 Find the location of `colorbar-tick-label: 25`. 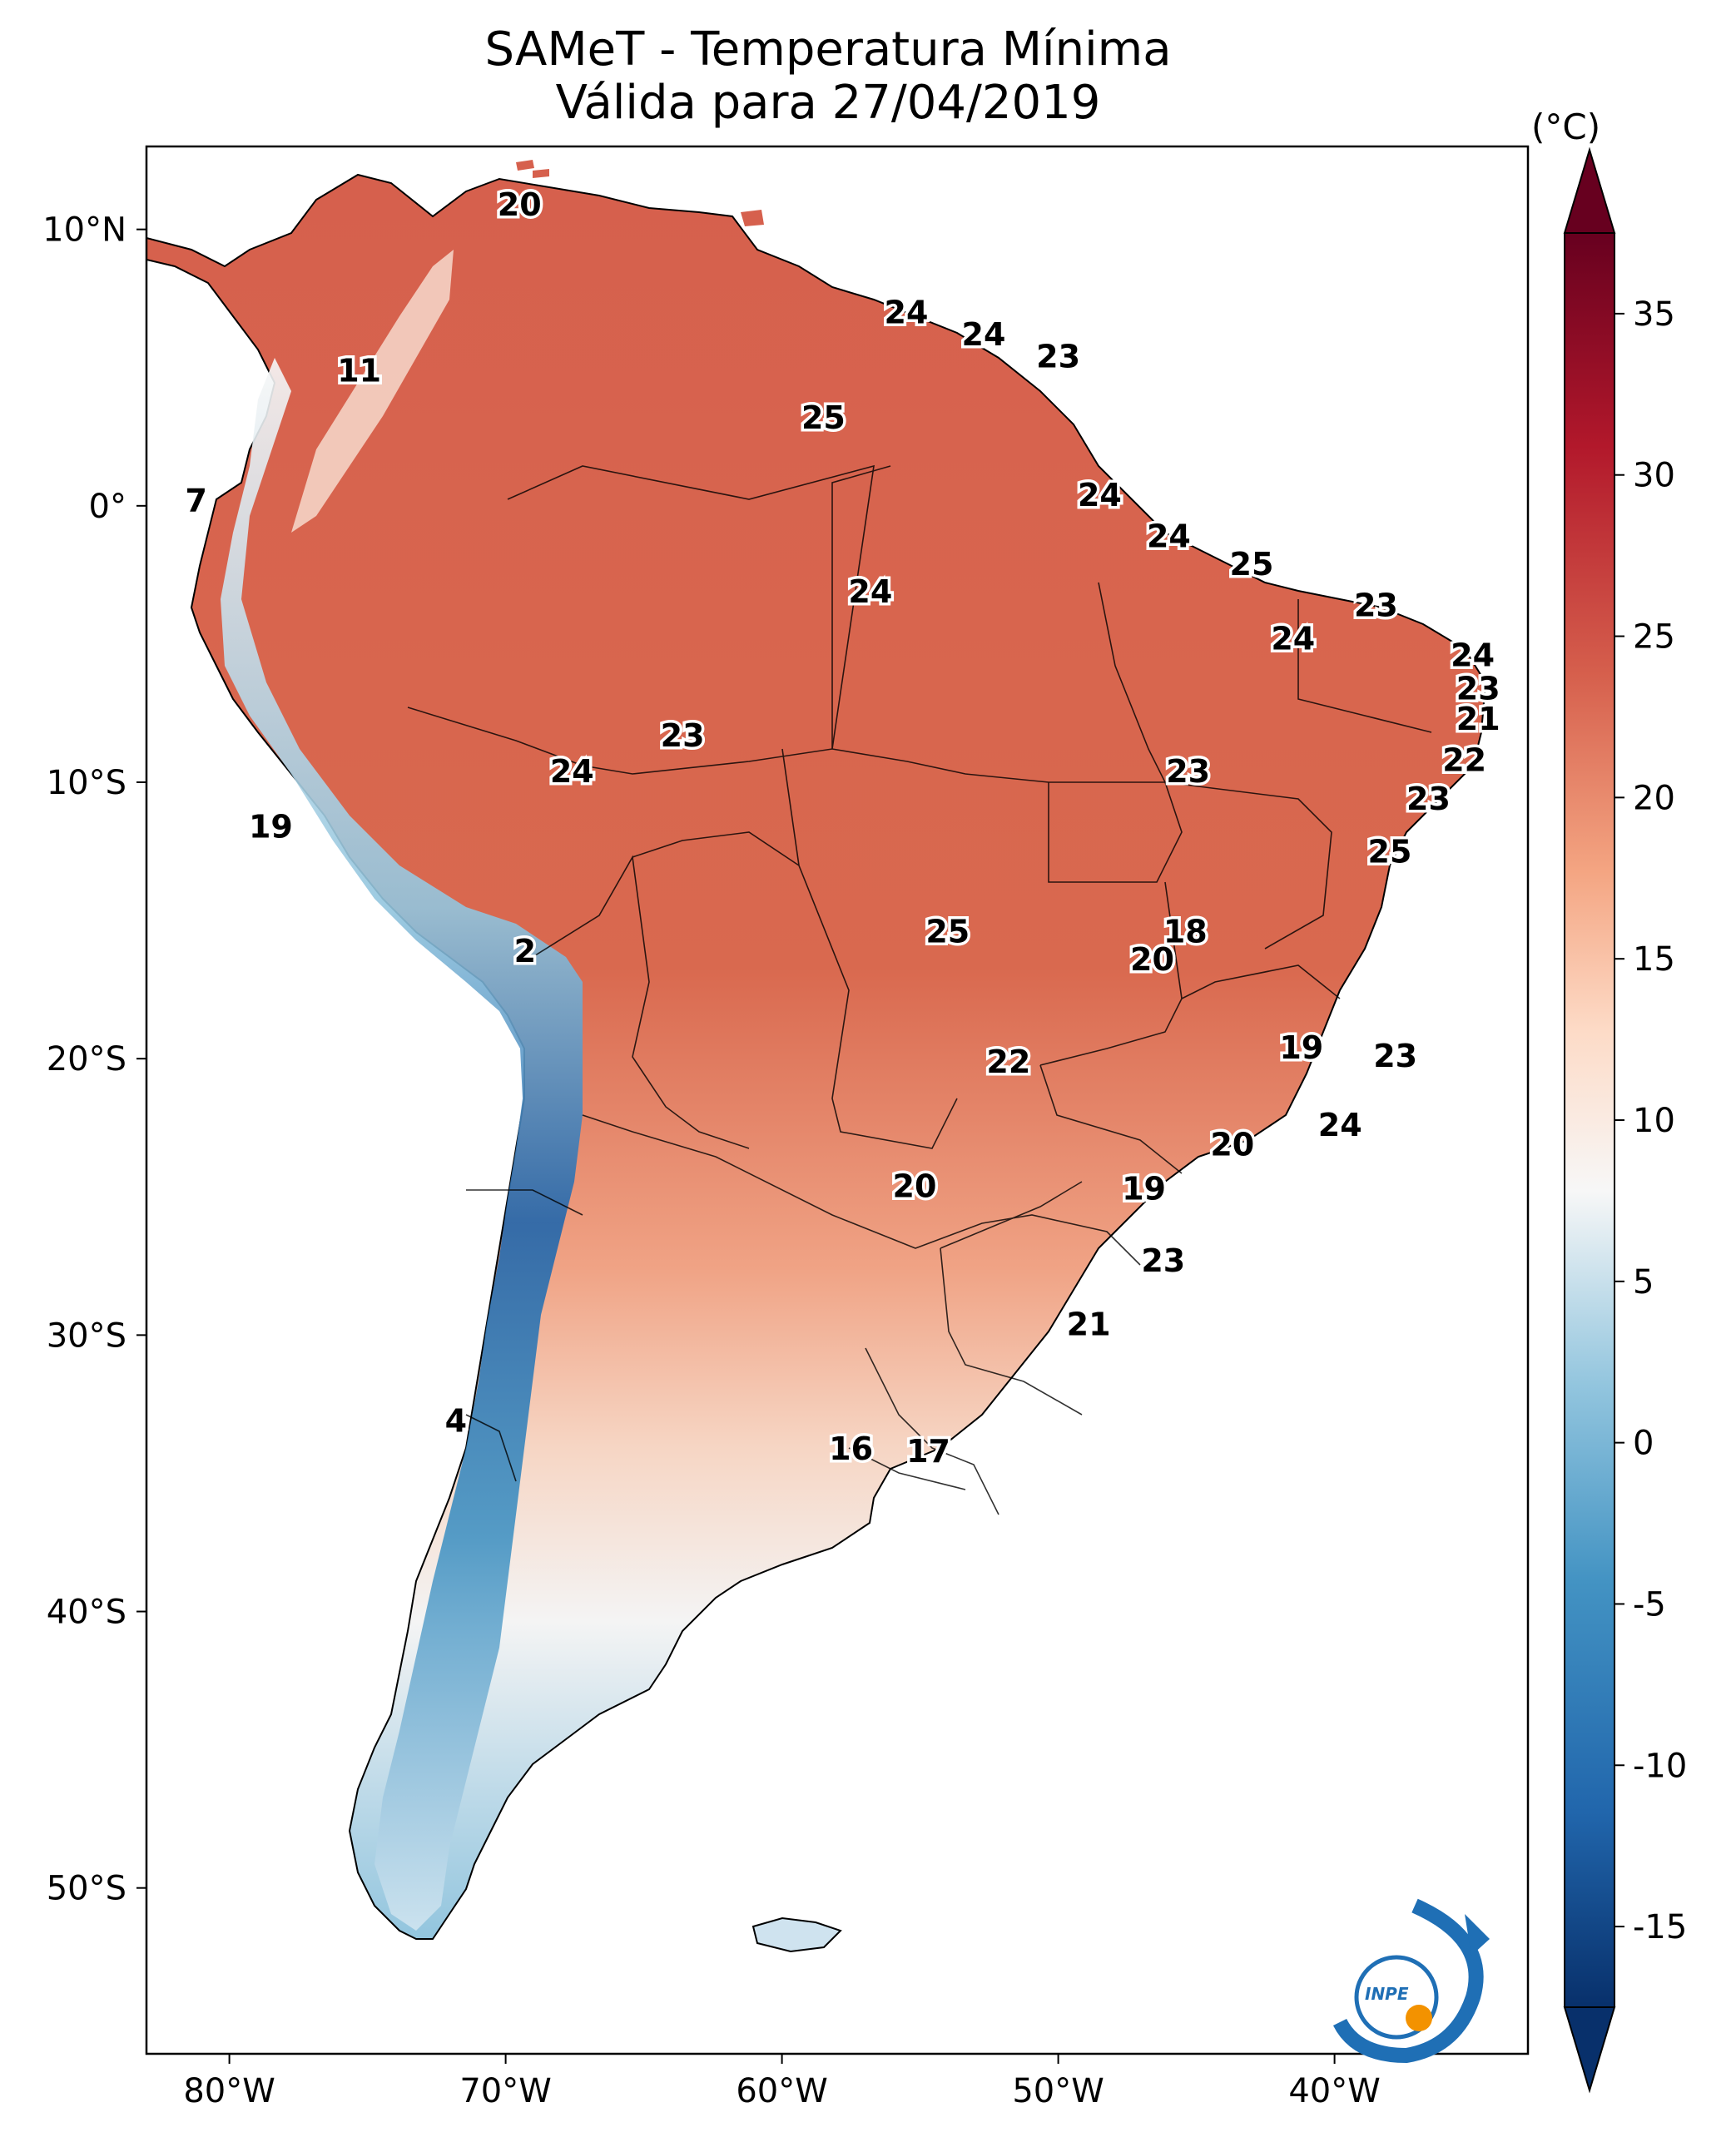

colorbar-tick-label: 25 is located at coordinates (1654, 637).